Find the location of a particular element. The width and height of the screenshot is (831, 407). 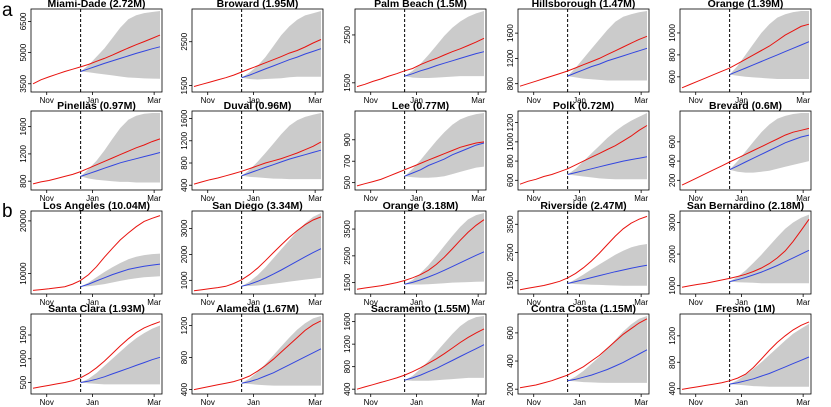

y-tick-label-riverside-2-47m-13: 2500 is located at coordinates (510, 252).